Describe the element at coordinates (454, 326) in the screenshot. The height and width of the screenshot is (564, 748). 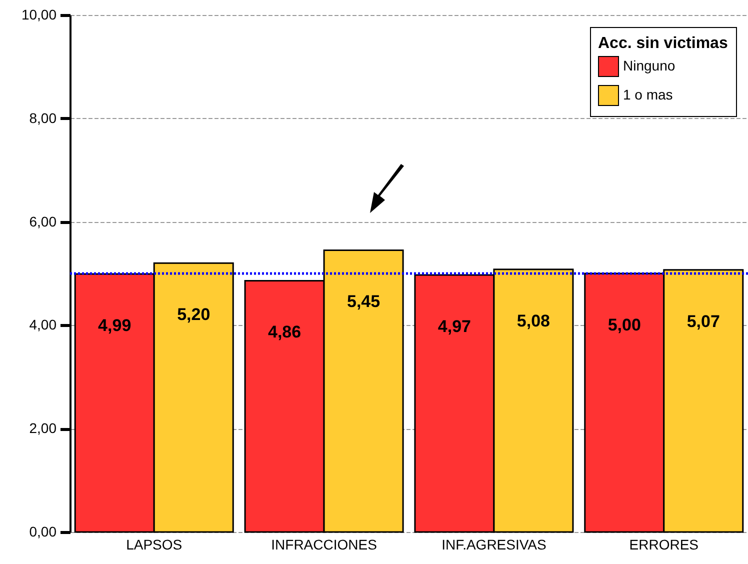
I see `data-label: 4,97` at that location.